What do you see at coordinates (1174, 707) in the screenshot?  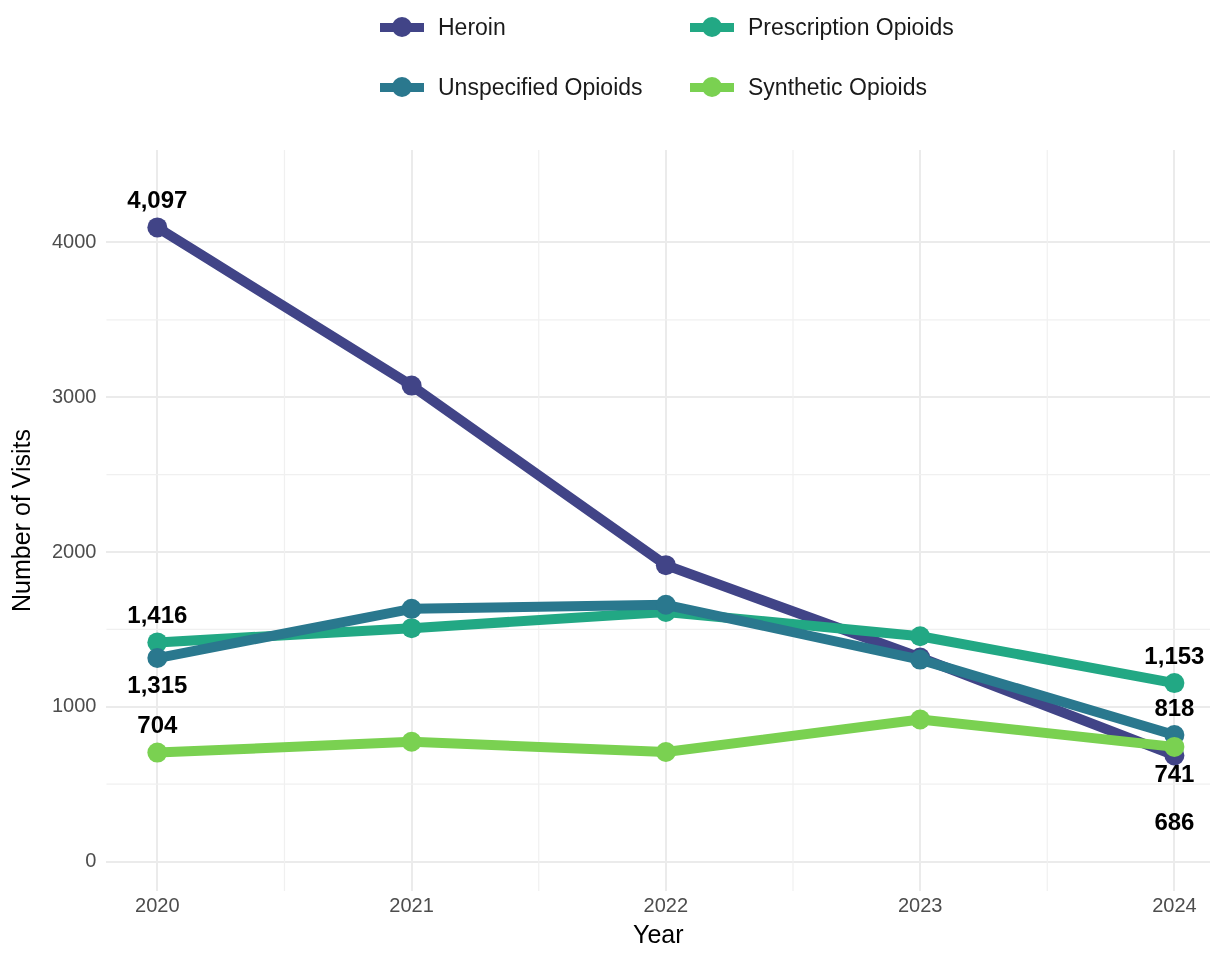 I see `data-label: 818` at bounding box center [1174, 707].